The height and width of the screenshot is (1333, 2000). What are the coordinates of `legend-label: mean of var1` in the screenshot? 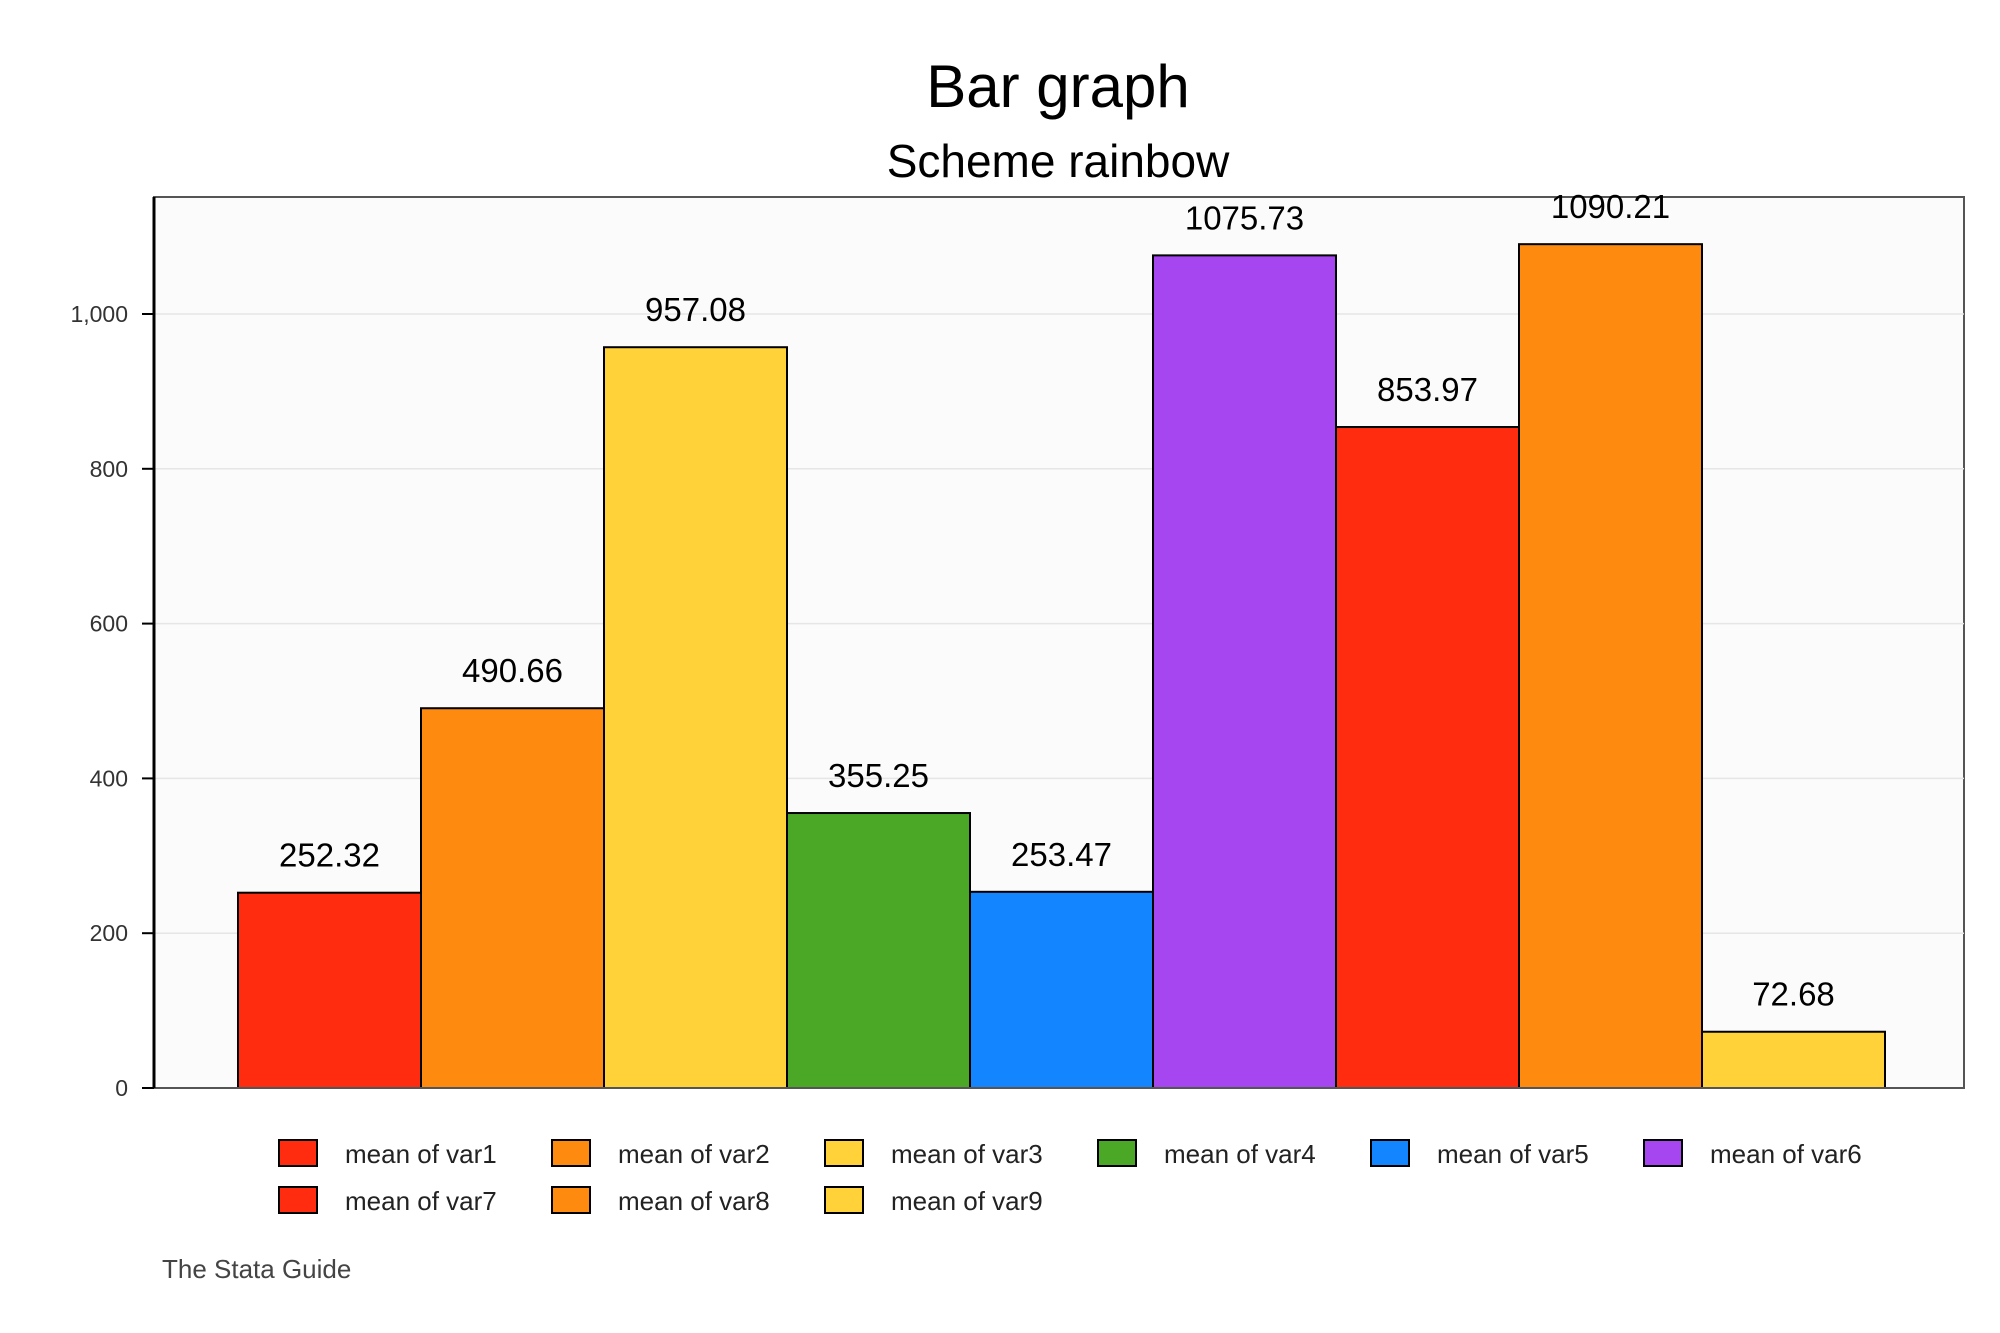 It's located at (421, 1154).